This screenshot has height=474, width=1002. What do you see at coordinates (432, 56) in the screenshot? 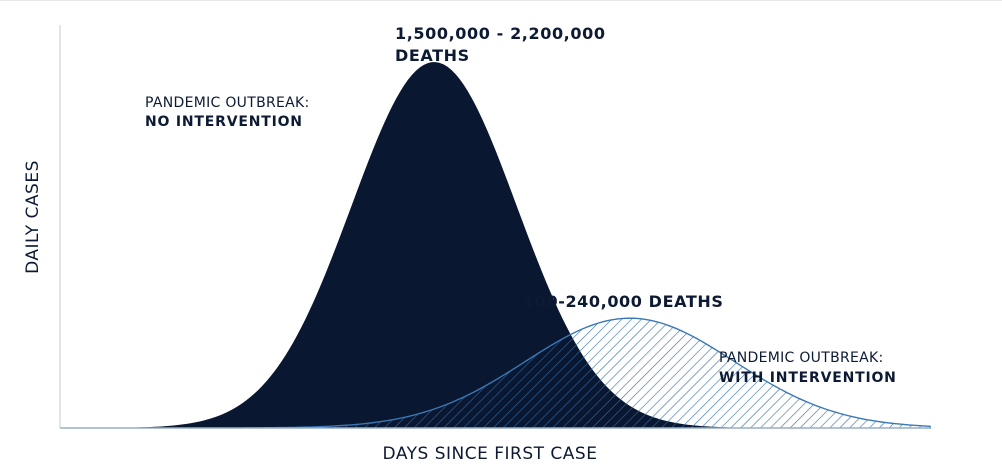
I see `annotation-peak1-line2: DEATHS` at bounding box center [432, 56].